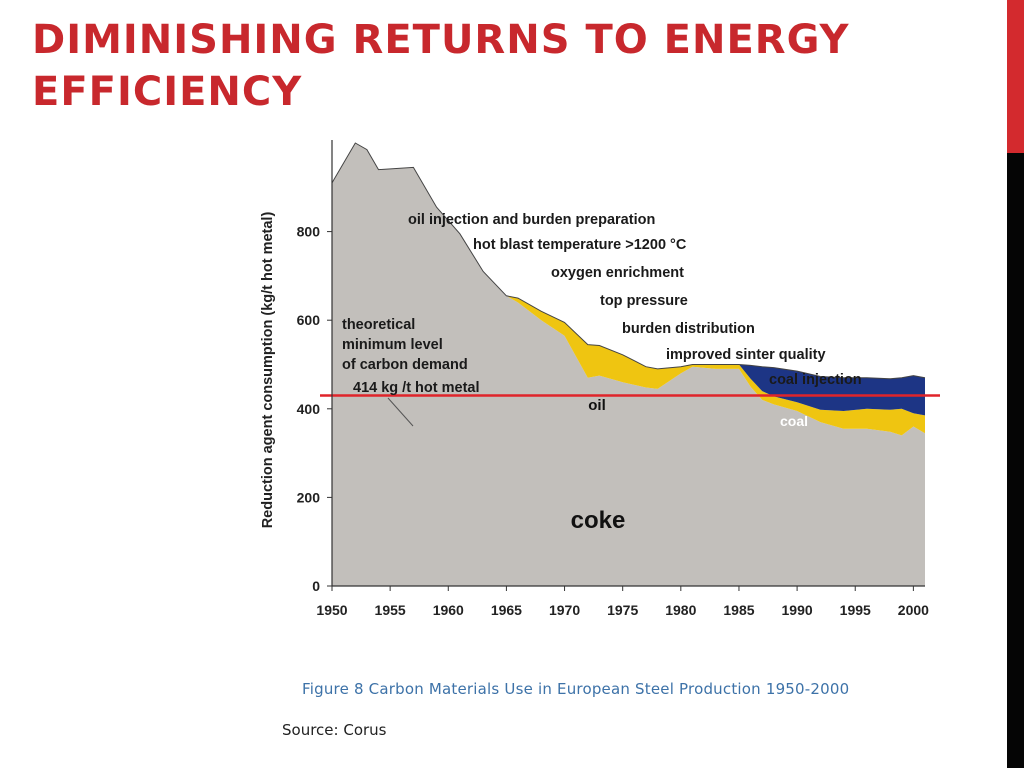  Describe the element at coordinates (855, 610) in the screenshot. I see `x-tick-label: 1995` at that location.